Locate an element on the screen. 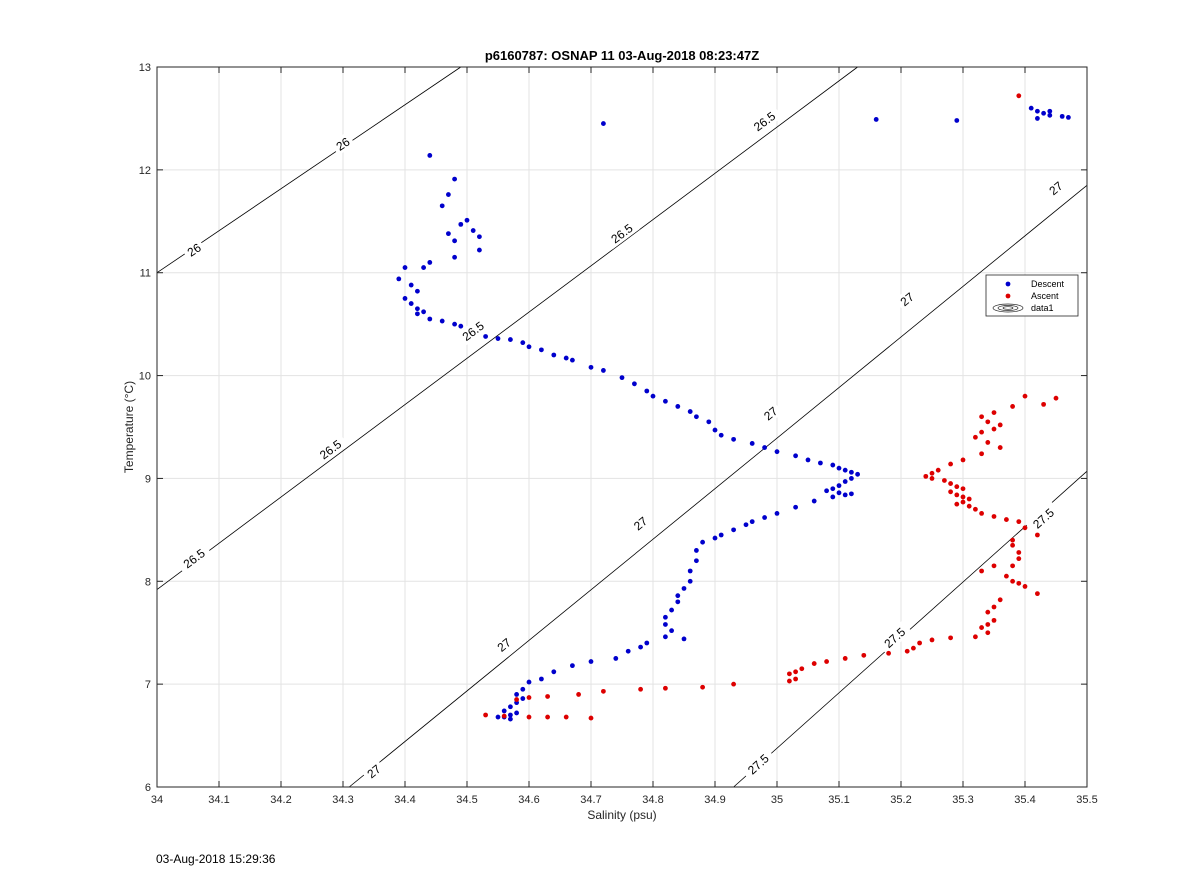 This screenshot has width=1200, height=885. x-tick-label: 34.8 is located at coordinates (652, 800).